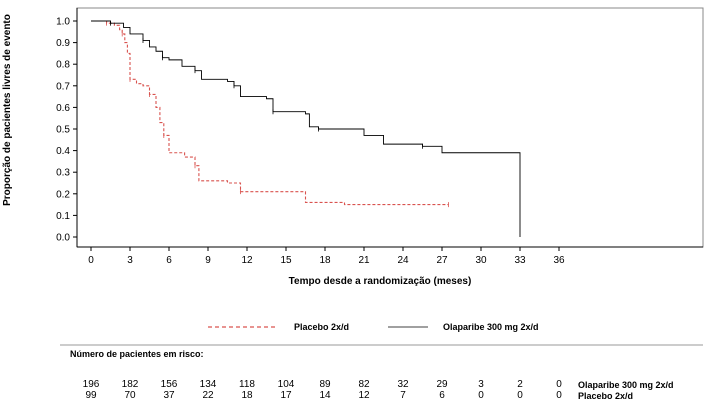 The height and width of the screenshot is (407, 705). Describe the element at coordinates (626, 385) in the screenshot. I see `risk-row-label: Olaparibe 300 mg 2x/d` at that location.